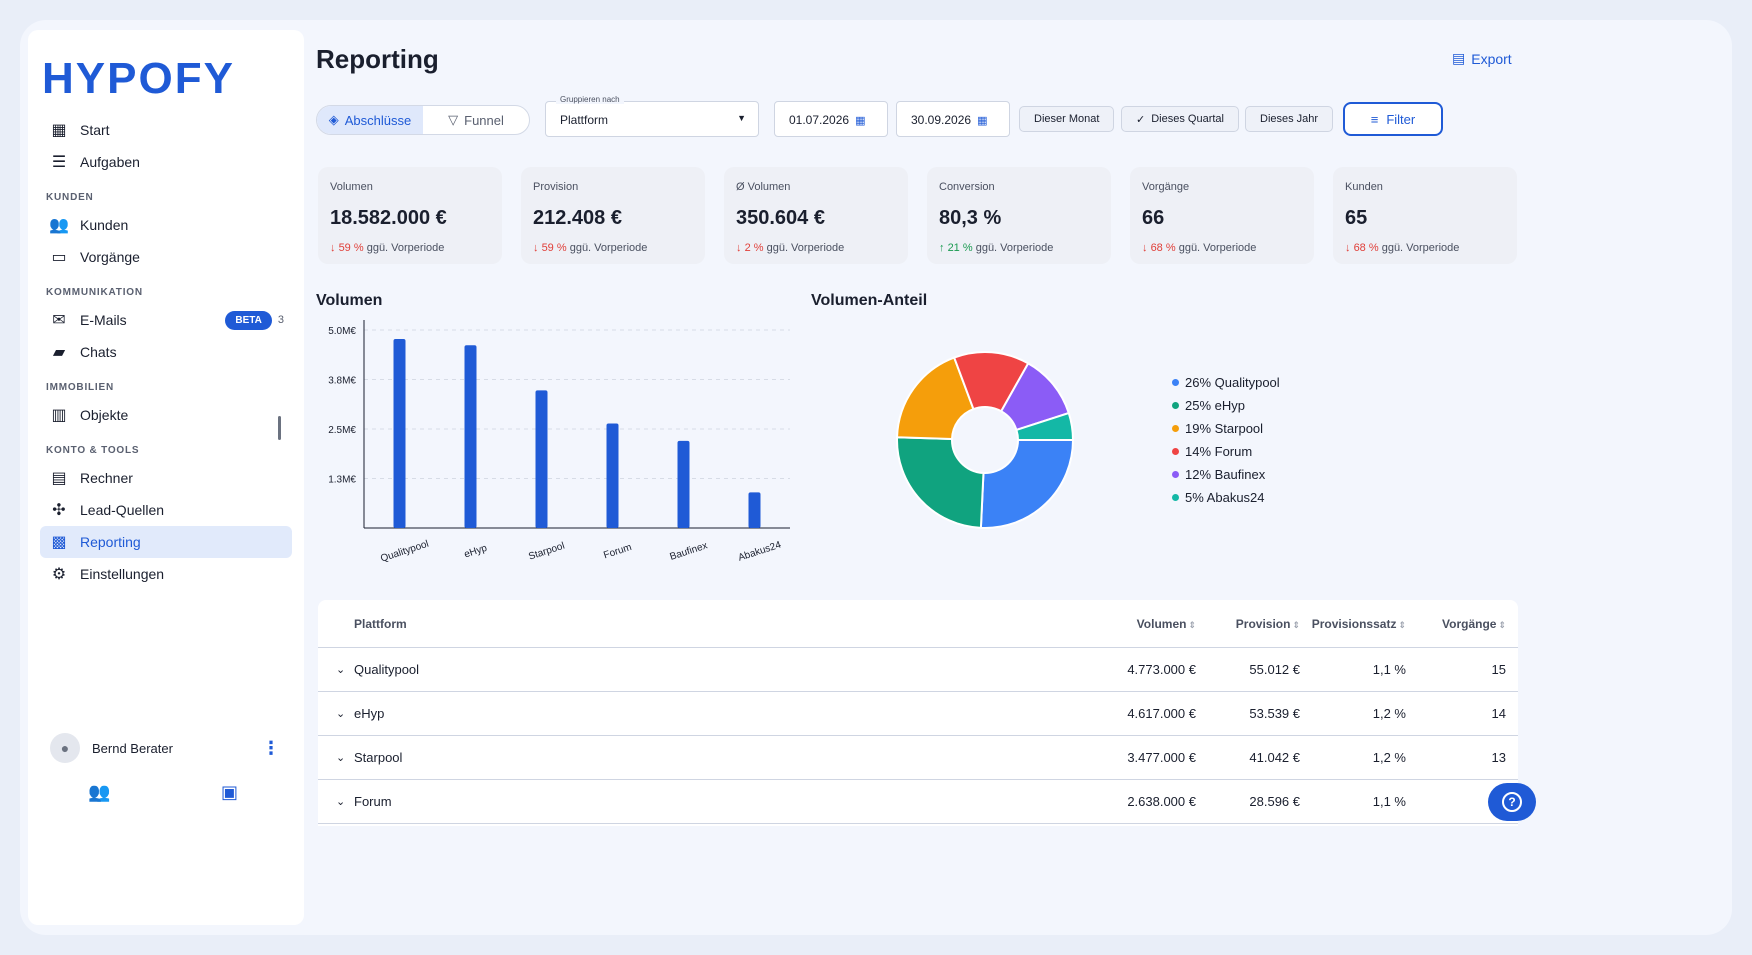 The width and height of the screenshot is (1752, 955). What do you see at coordinates (59, 510) in the screenshot?
I see `network-icon: ✣` at bounding box center [59, 510].